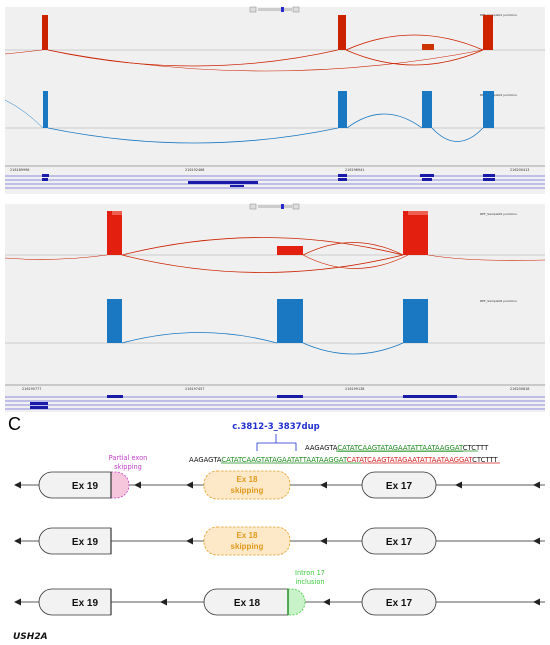  Describe the element at coordinates (410, 460) in the screenshot. I see `seq-bottom-red: CATATCAAGTATAGAATATTAATAAGGAT` at that location.